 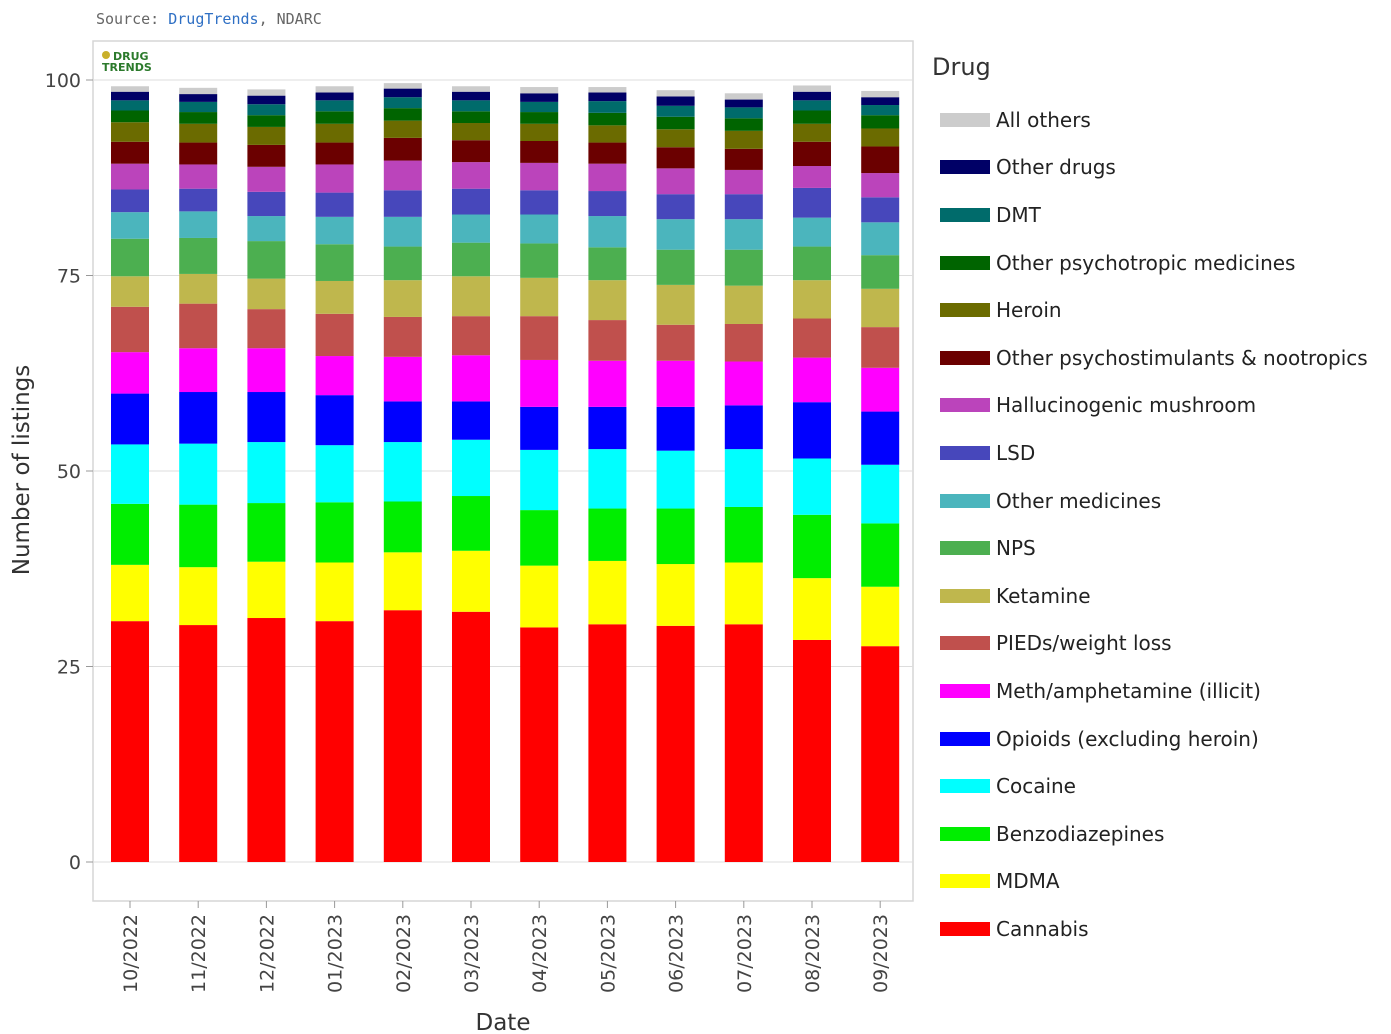 I want to click on legend-item: Other psychostimulants & nootropics, so click(x=1159, y=358).